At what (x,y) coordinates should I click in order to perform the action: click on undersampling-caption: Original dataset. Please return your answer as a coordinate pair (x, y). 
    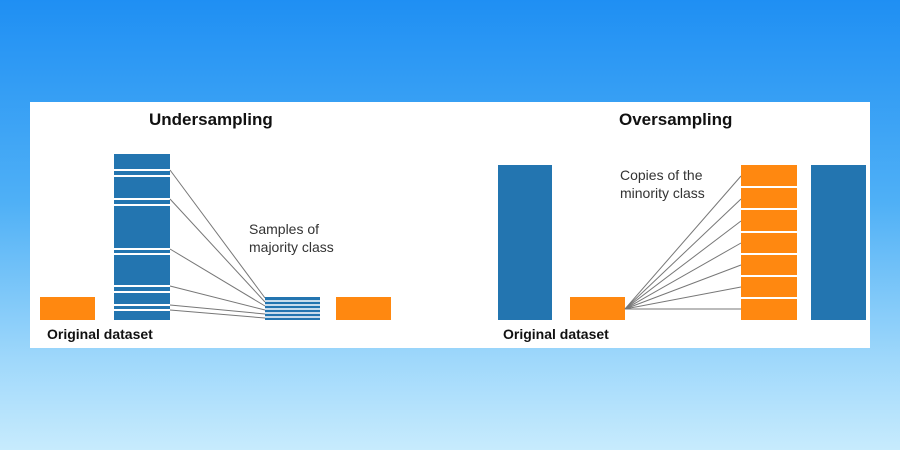
    Looking at the image, I should click on (100, 334).